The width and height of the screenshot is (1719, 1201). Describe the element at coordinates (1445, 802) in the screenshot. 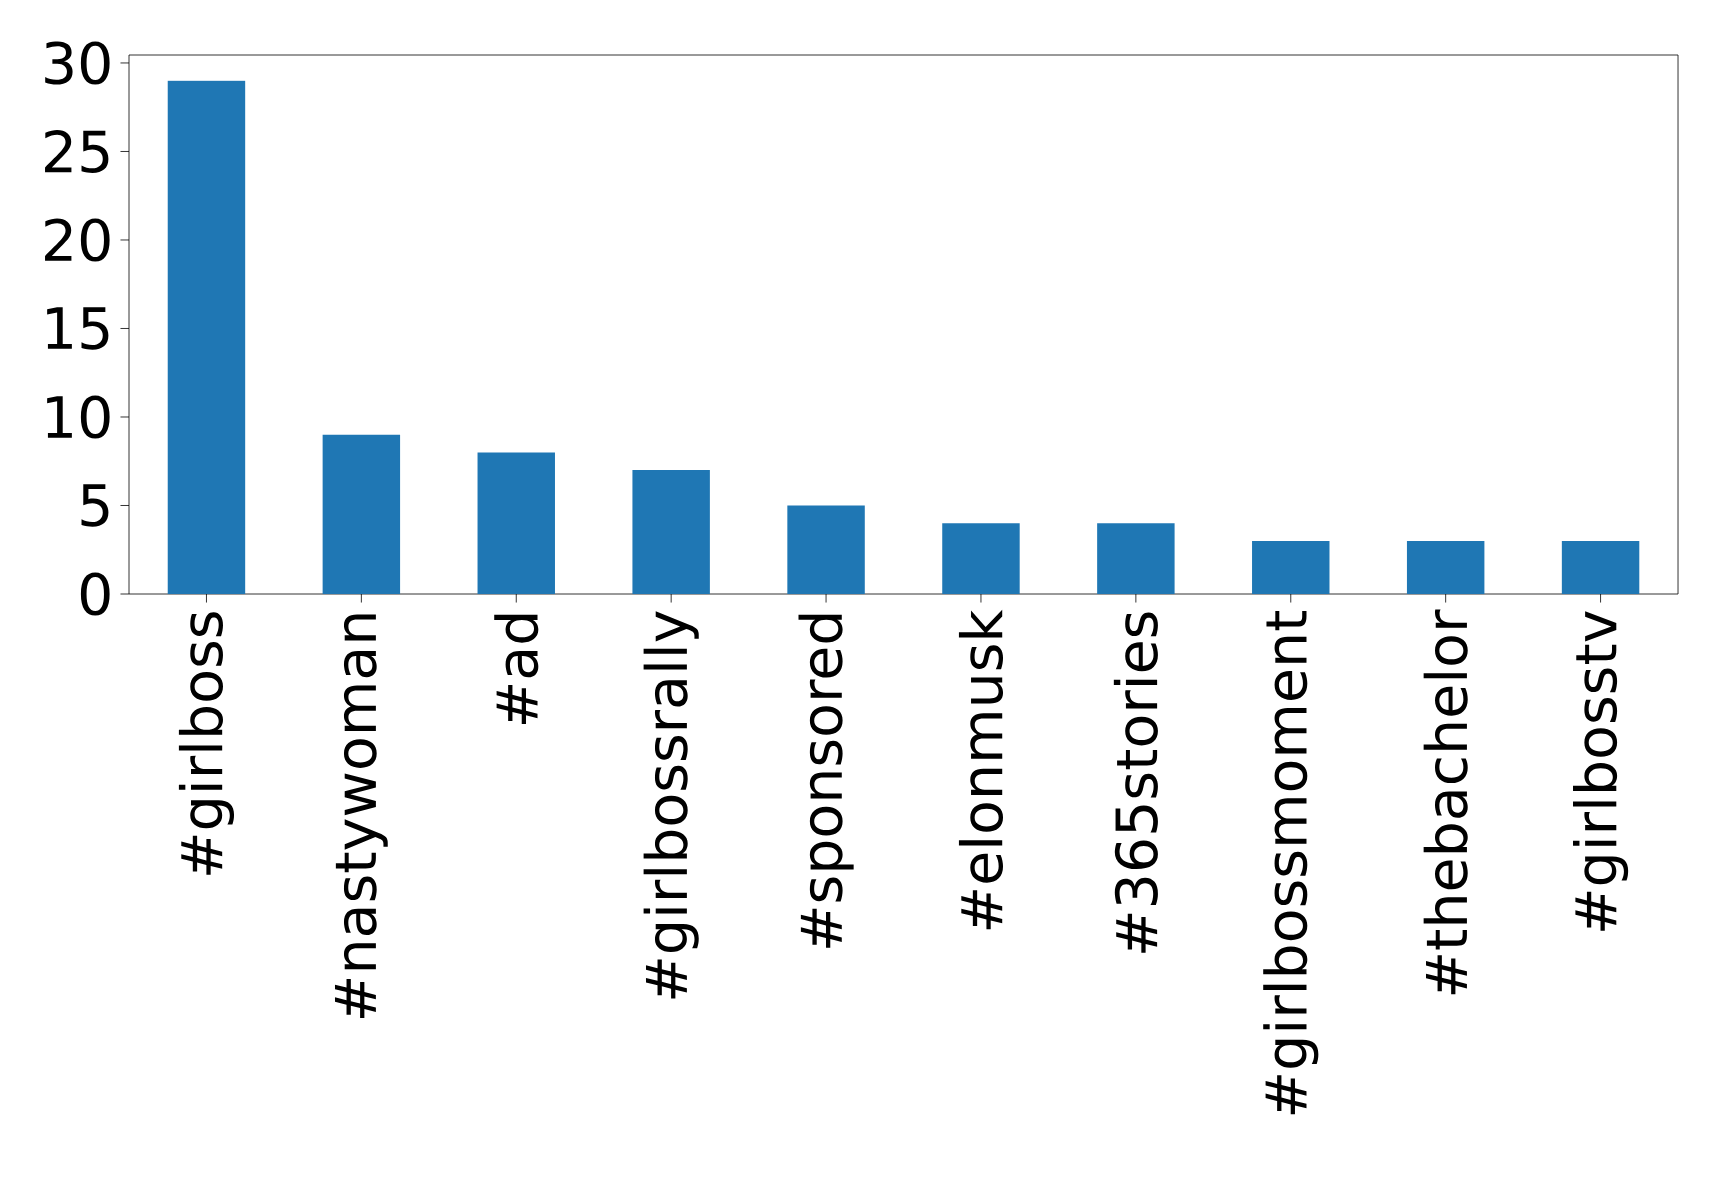

I see `x-tick-label: #thebachelor` at that location.